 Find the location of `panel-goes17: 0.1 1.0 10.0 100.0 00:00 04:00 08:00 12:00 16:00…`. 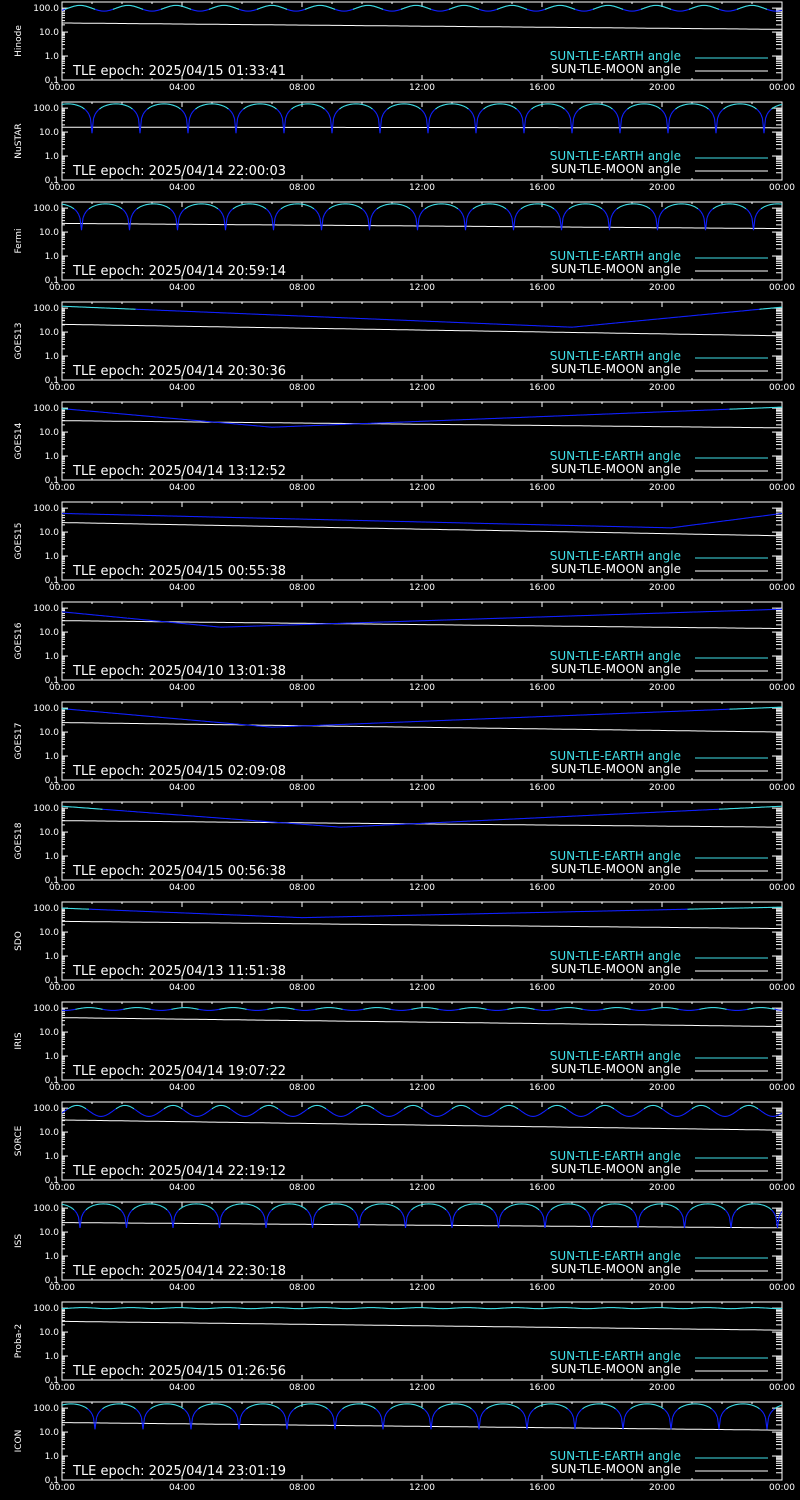

panel-goes17: 0.1 1.0 10.0 100.0 00:00 04:00 08:00 12:00 16:00… is located at coordinates (404, 747).